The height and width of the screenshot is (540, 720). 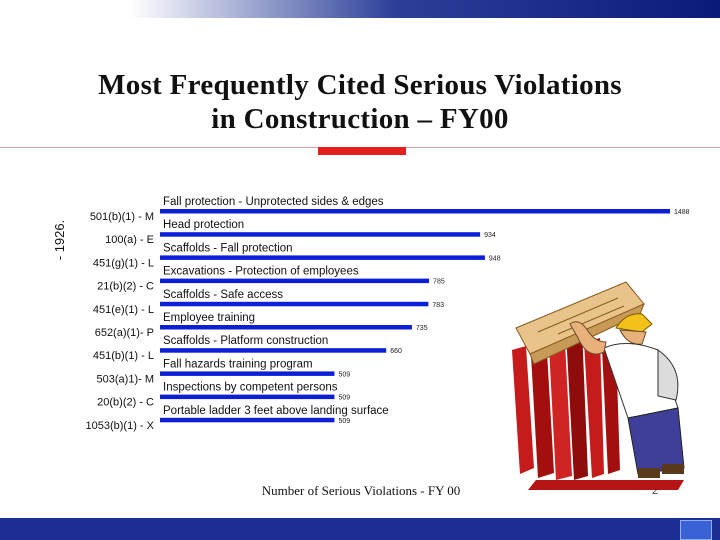 I want to click on divider-accent, so click(x=362, y=151).